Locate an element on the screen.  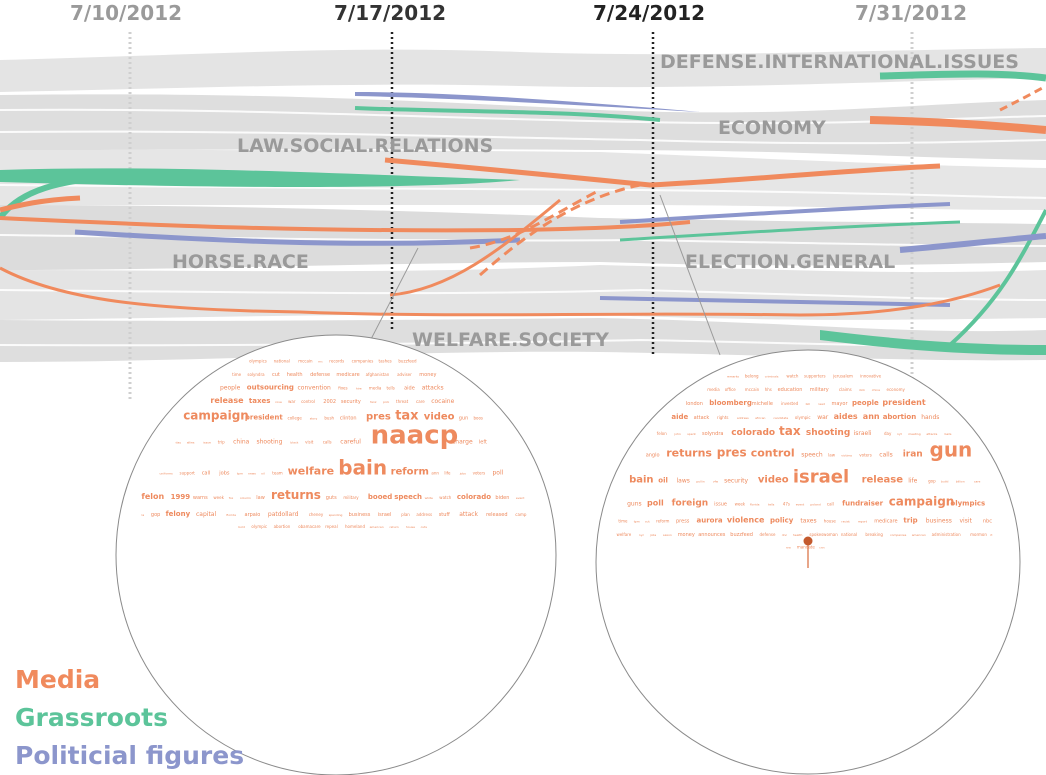
topic-label-law: LAW.SOCIAL.RELATIONS is located at coordinates (365, 146).